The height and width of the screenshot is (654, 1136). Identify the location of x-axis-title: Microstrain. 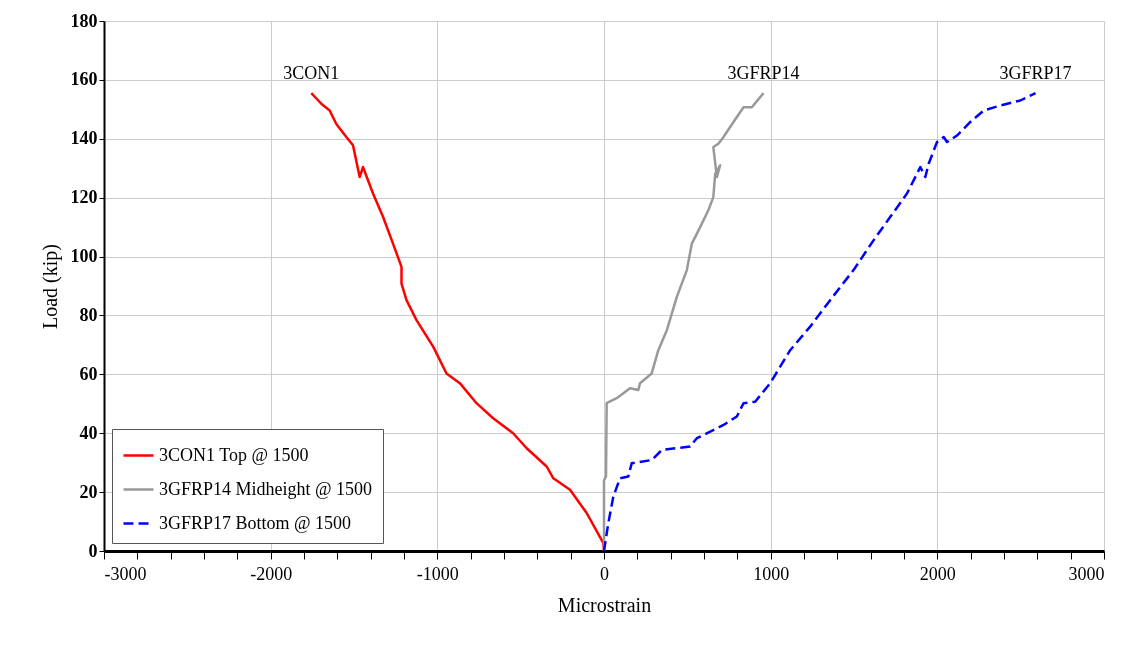
(604, 604).